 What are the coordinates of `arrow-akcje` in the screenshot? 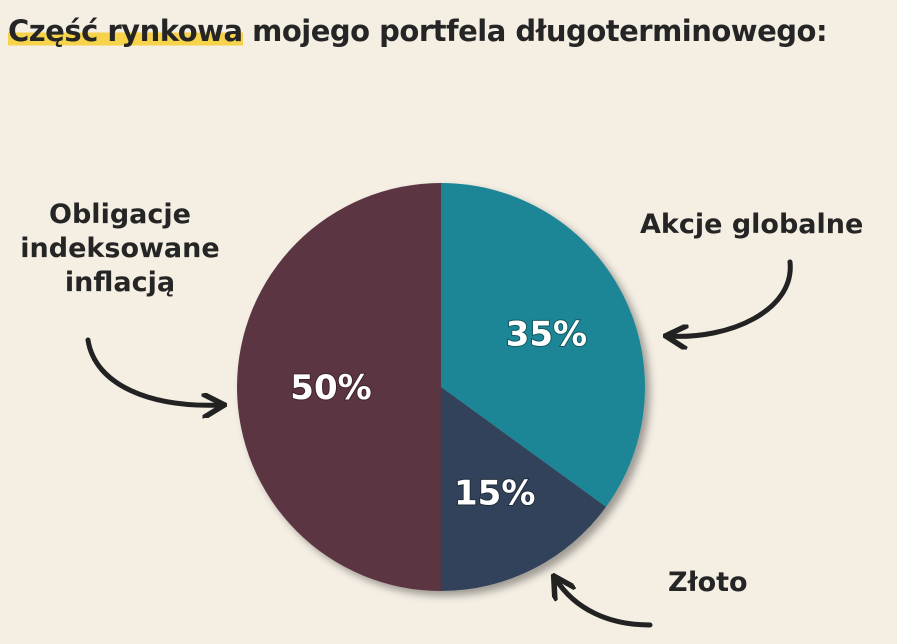 It's located at (730, 297).